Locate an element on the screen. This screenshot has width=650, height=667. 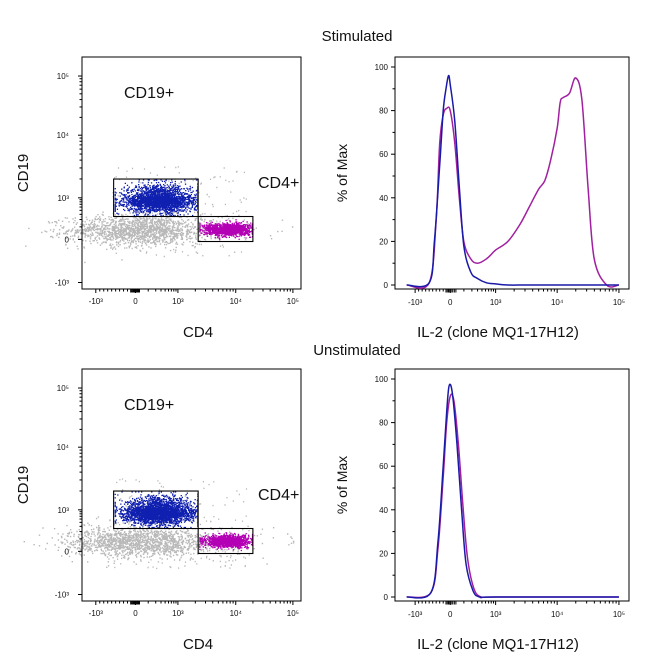
section-title: Stimulated is located at coordinates (357, 36).